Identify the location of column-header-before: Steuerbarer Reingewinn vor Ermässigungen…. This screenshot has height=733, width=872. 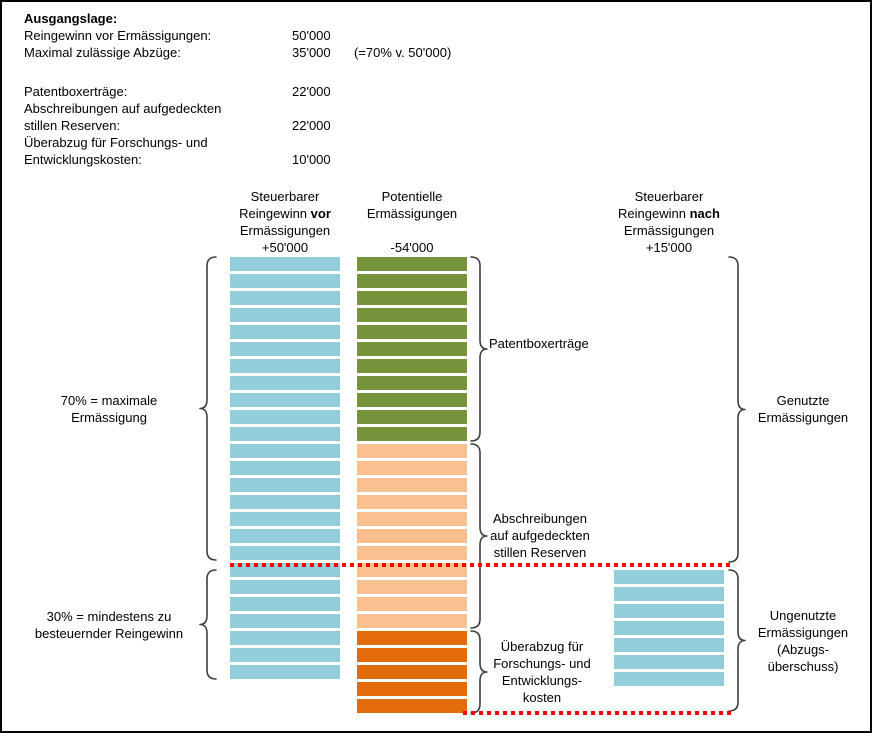
(285, 222).